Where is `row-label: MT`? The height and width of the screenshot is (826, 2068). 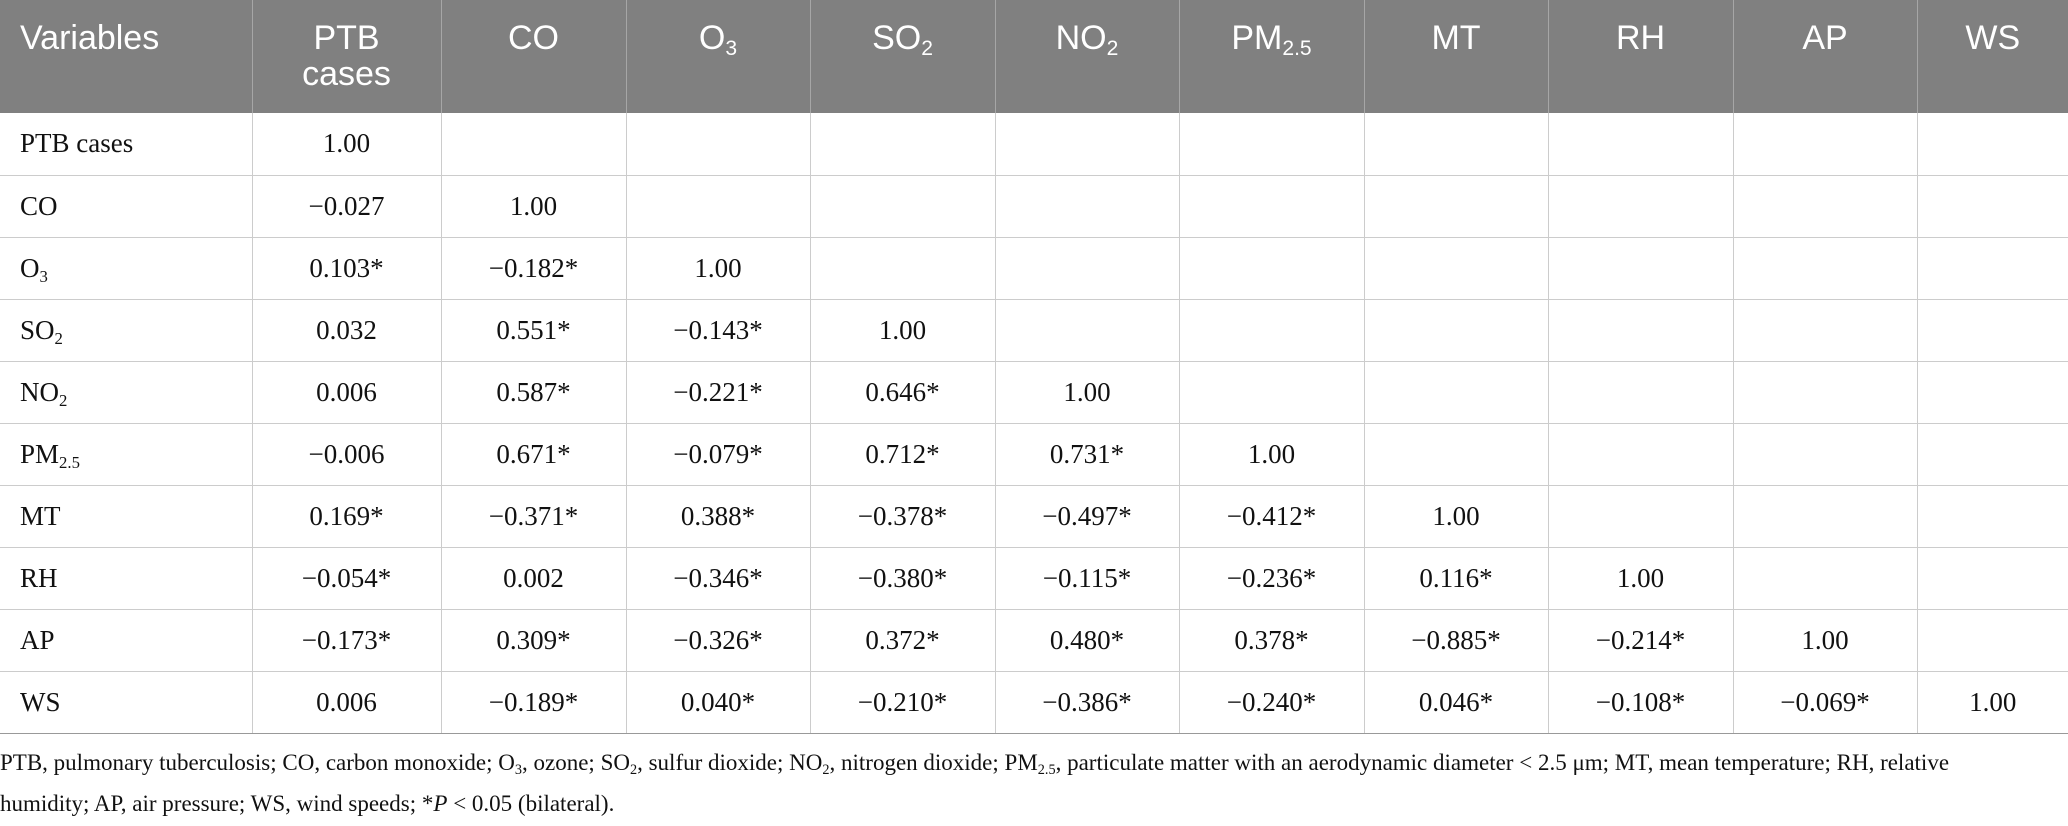 row-label: MT is located at coordinates (126, 516).